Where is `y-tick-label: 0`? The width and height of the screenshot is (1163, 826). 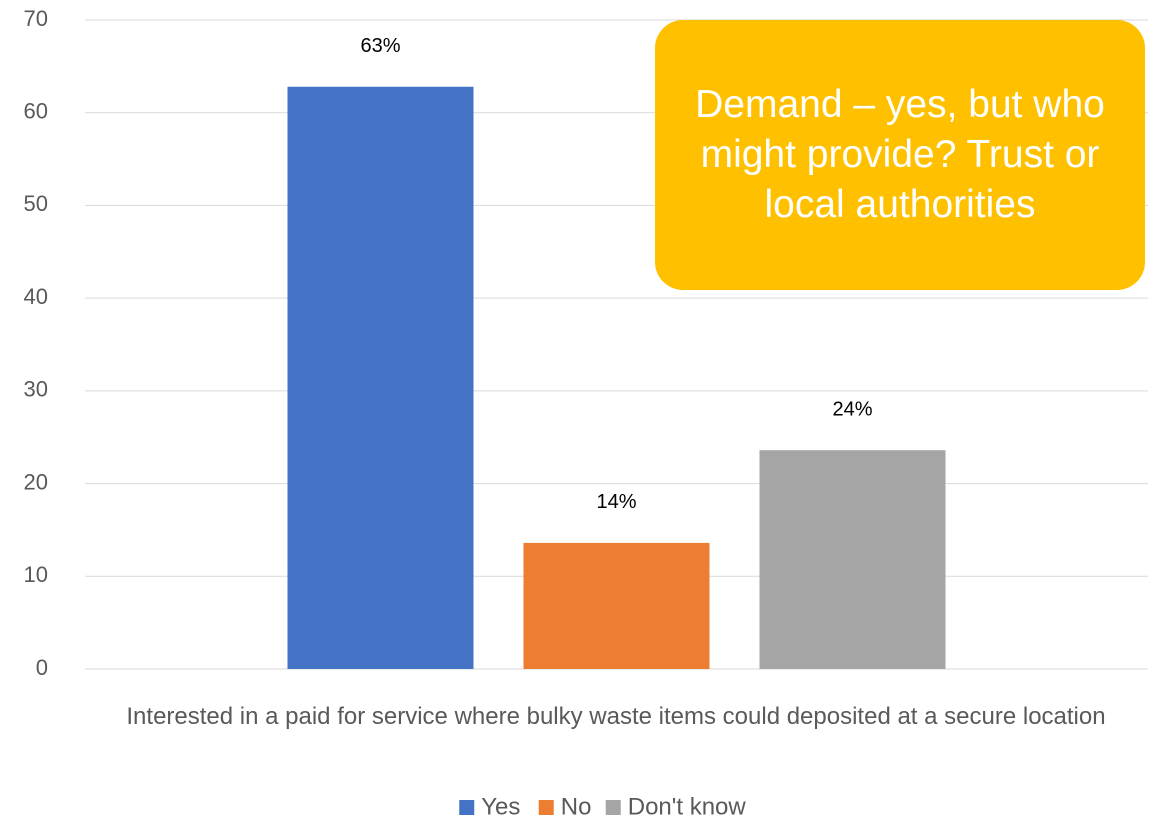 y-tick-label: 0 is located at coordinates (42, 667).